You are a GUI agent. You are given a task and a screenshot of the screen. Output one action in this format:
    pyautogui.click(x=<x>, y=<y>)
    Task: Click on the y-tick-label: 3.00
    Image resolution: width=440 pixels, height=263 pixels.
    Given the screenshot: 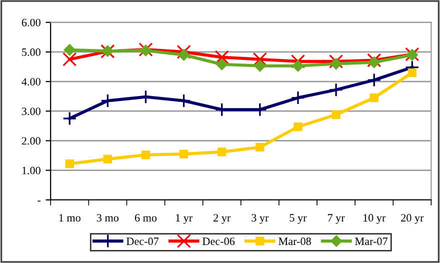 What is the action you would take?
    pyautogui.click(x=31, y=112)
    